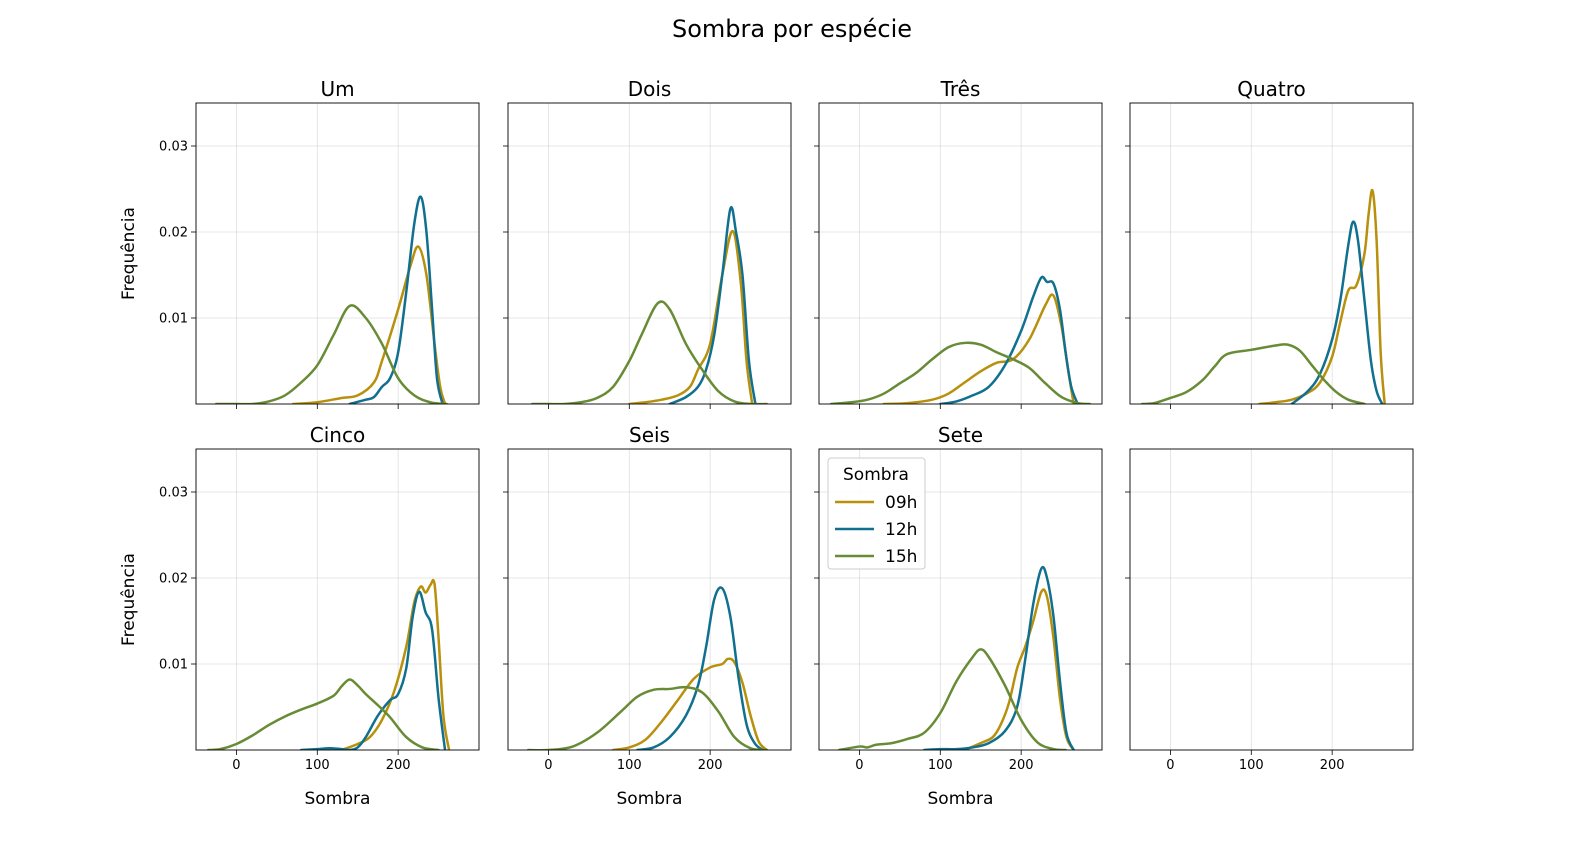 The width and height of the screenshot is (1584, 864). What do you see at coordinates (792, 29) in the screenshot?
I see `figure-title: Sombra por espécie` at bounding box center [792, 29].